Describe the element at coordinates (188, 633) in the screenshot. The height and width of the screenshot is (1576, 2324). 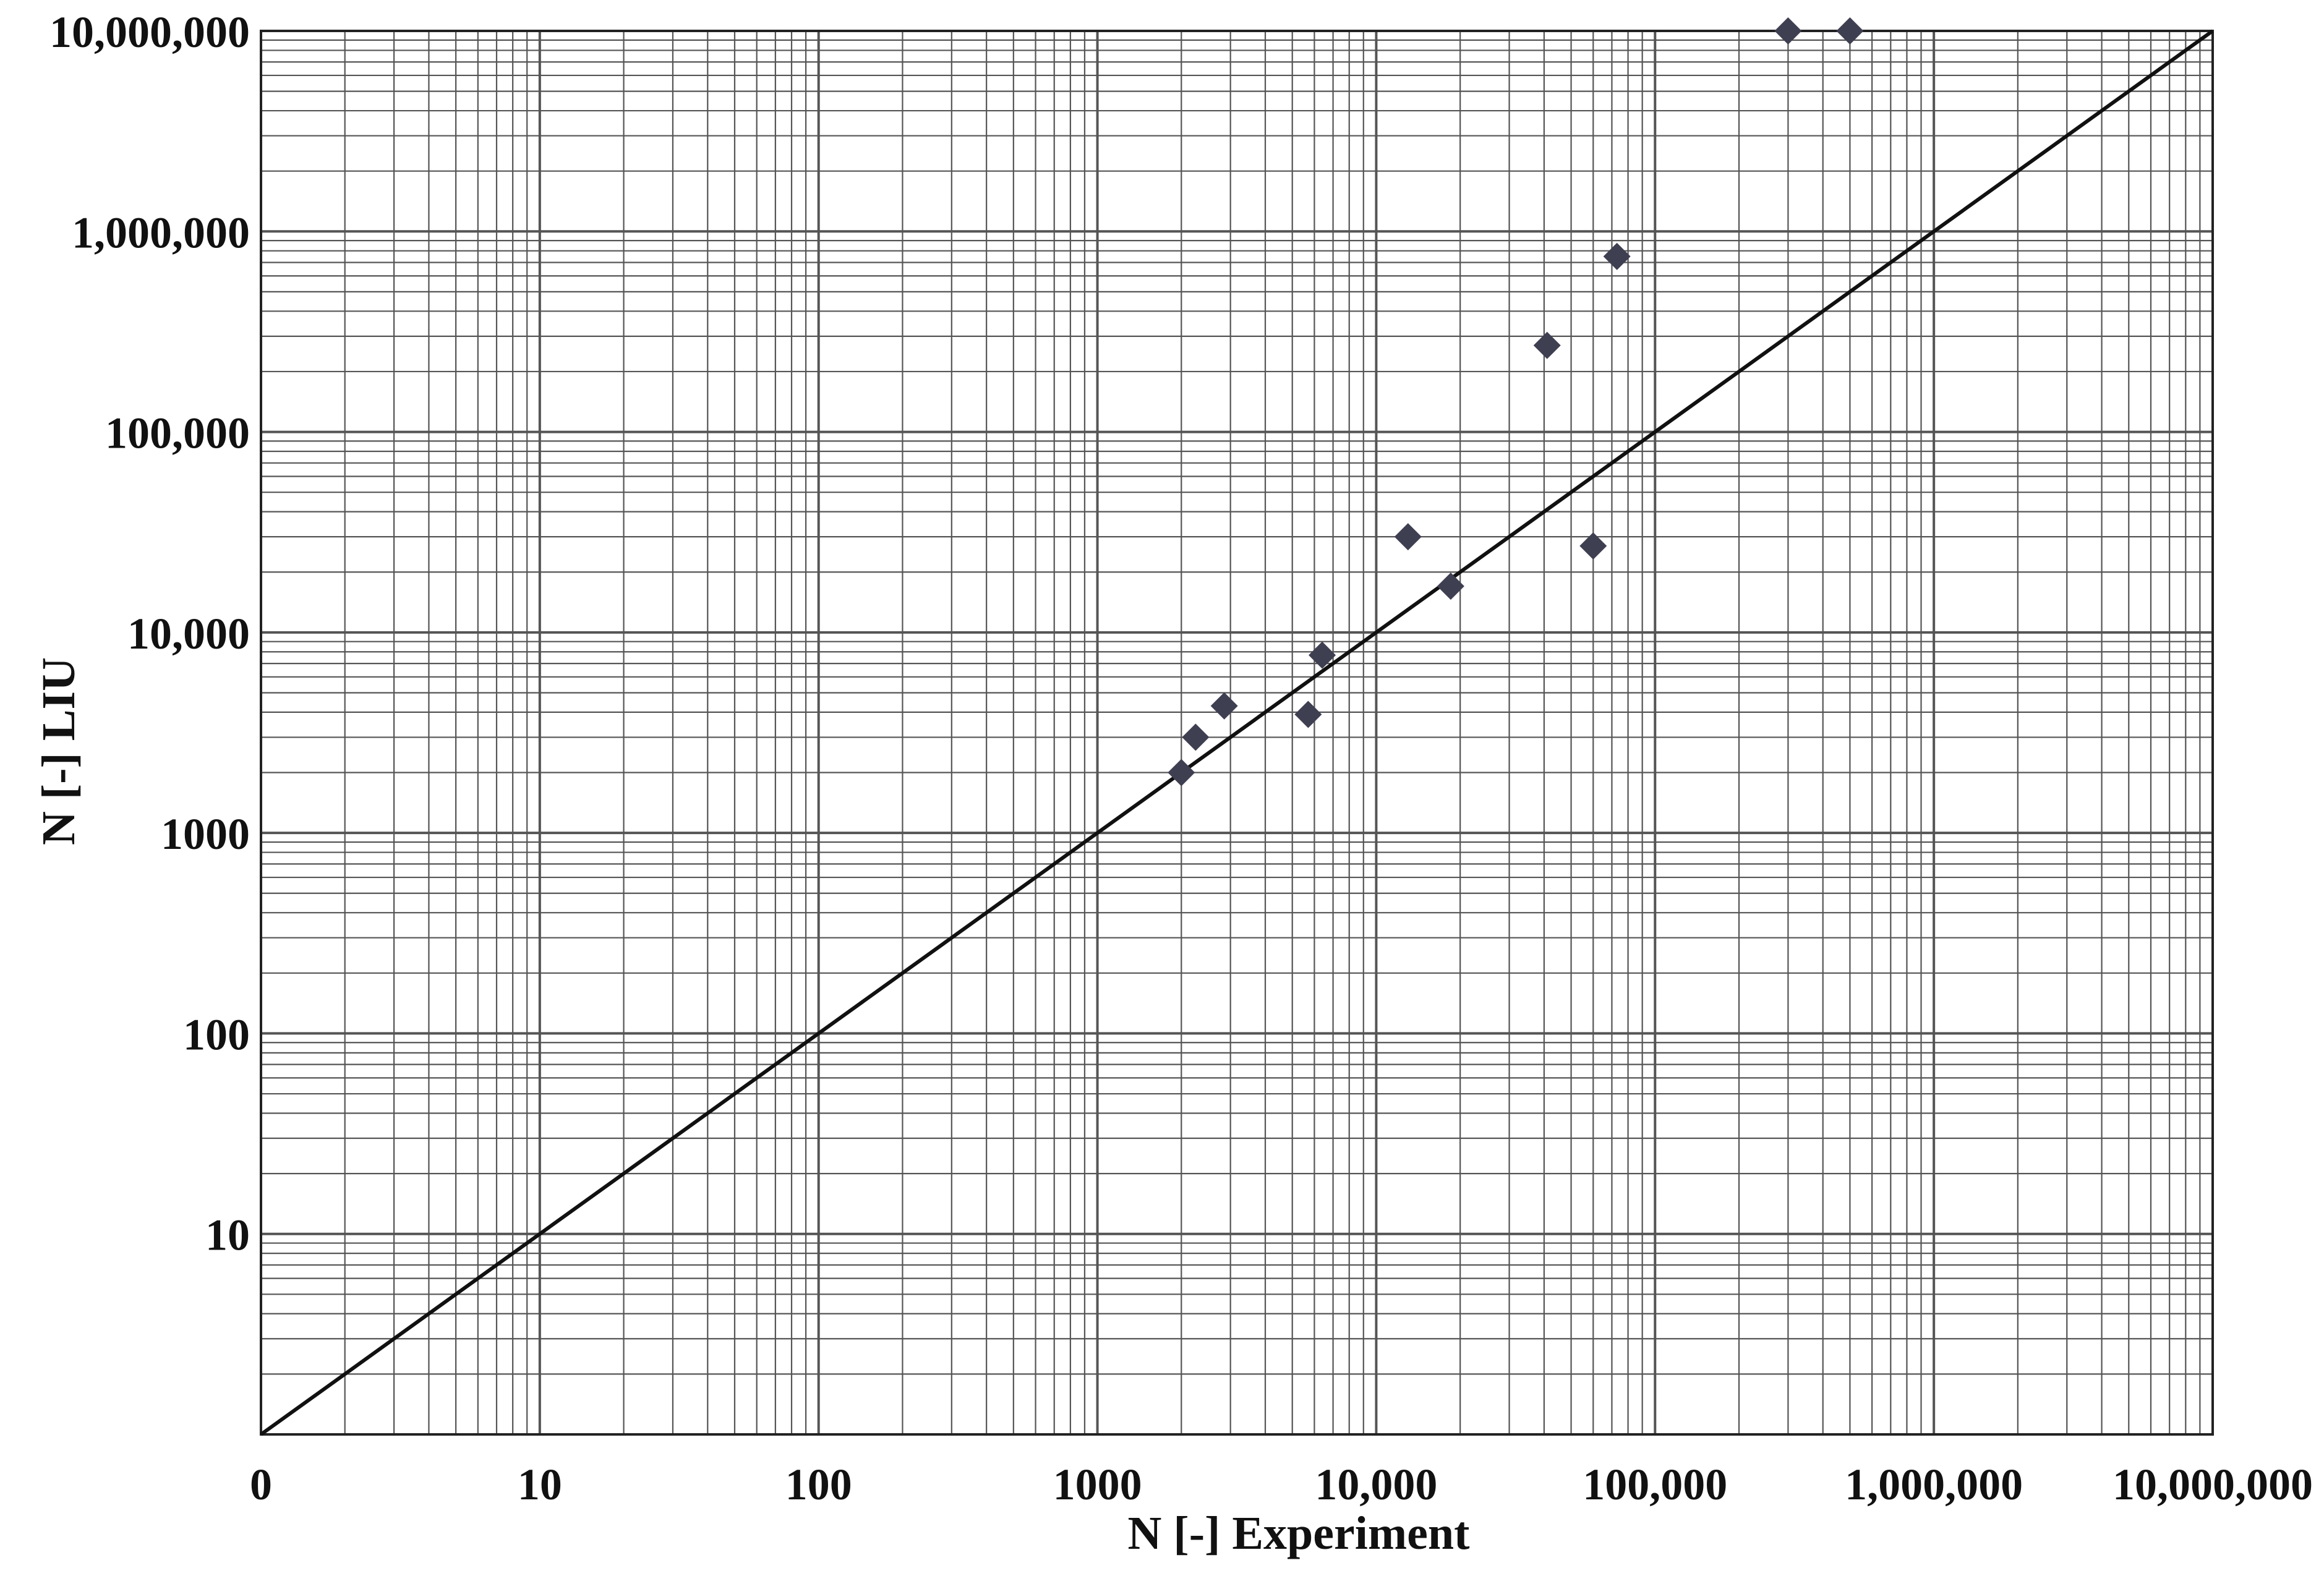
I see `y-tick-label: 10,000` at that location.